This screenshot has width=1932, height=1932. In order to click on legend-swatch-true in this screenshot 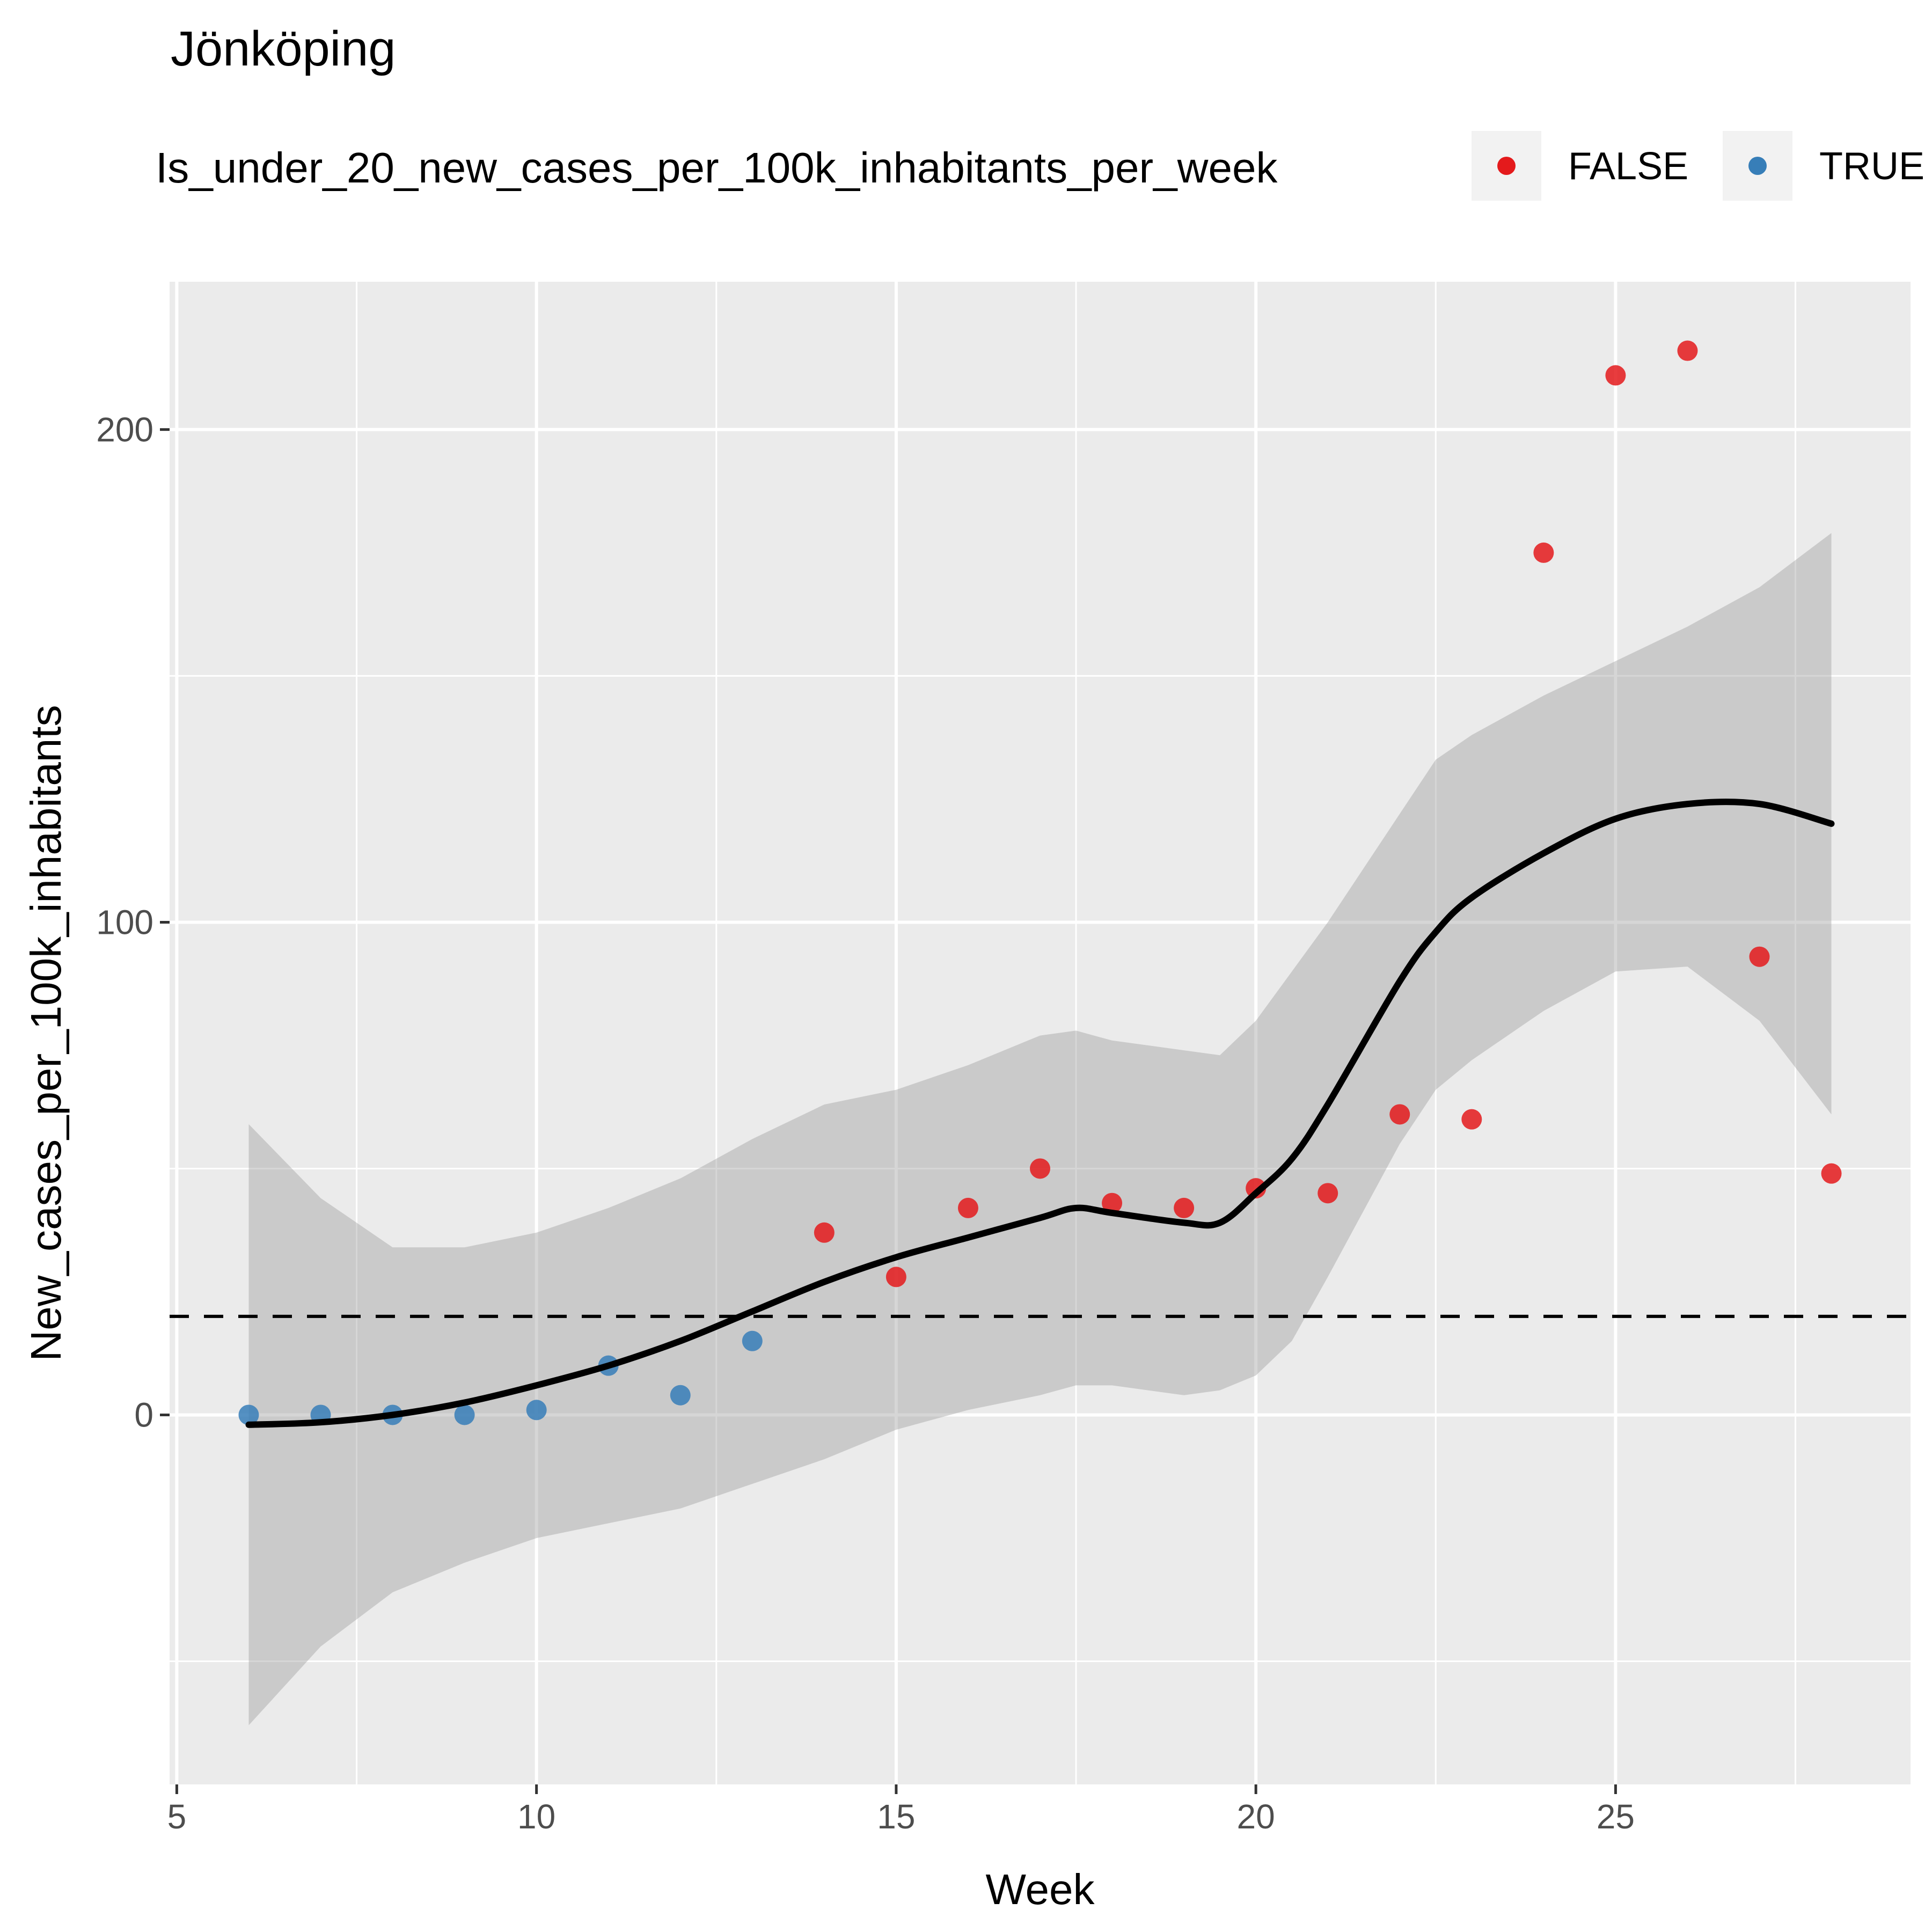, I will do `click(1757, 166)`.